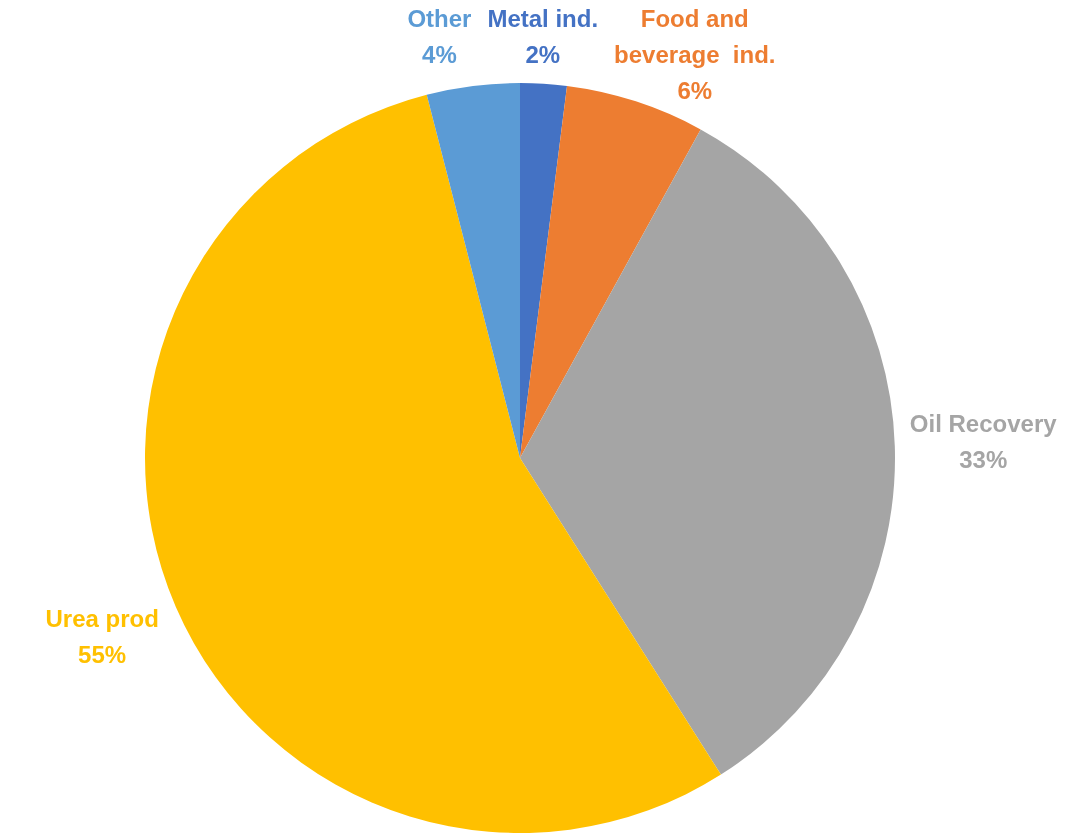 The image size is (1084, 833). What do you see at coordinates (695, 90) in the screenshot?
I see `data-label: 6%` at bounding box center [695, 90].